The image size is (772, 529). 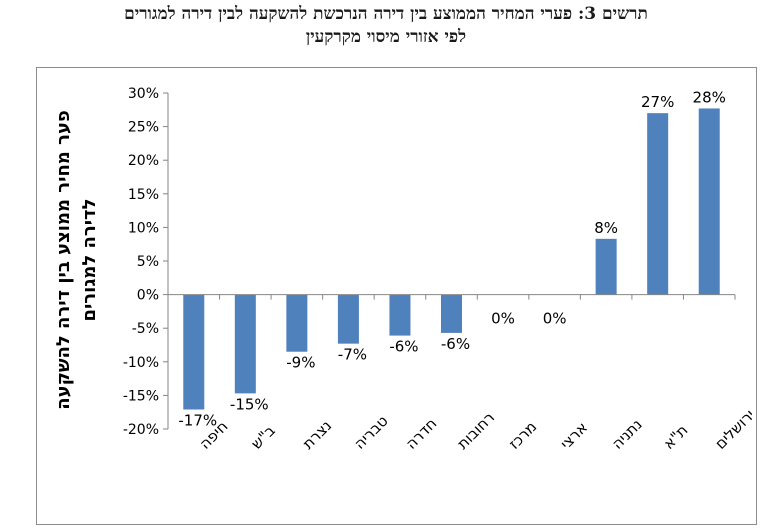 What do you see at coordinates (141, 396) in the screenshot?
I see `y-tick-label: -15%` at bounding box center [141, 396].